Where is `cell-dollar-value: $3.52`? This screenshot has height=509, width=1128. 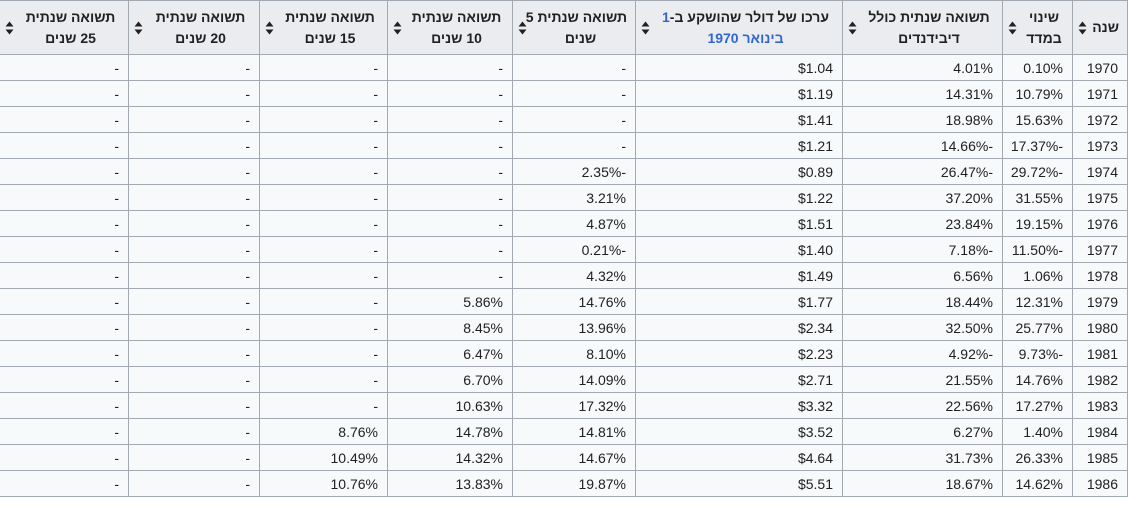 cell-dollar-value: $3.52 is located at coordinates (739, 431).